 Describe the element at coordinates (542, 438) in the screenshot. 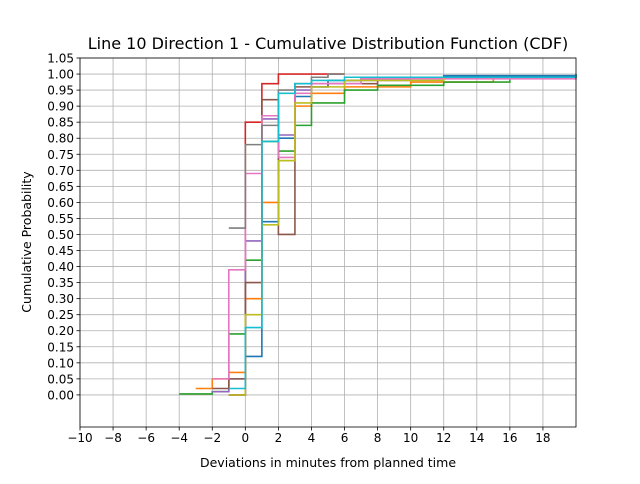

I see `x-tick-label: 18` at that location.